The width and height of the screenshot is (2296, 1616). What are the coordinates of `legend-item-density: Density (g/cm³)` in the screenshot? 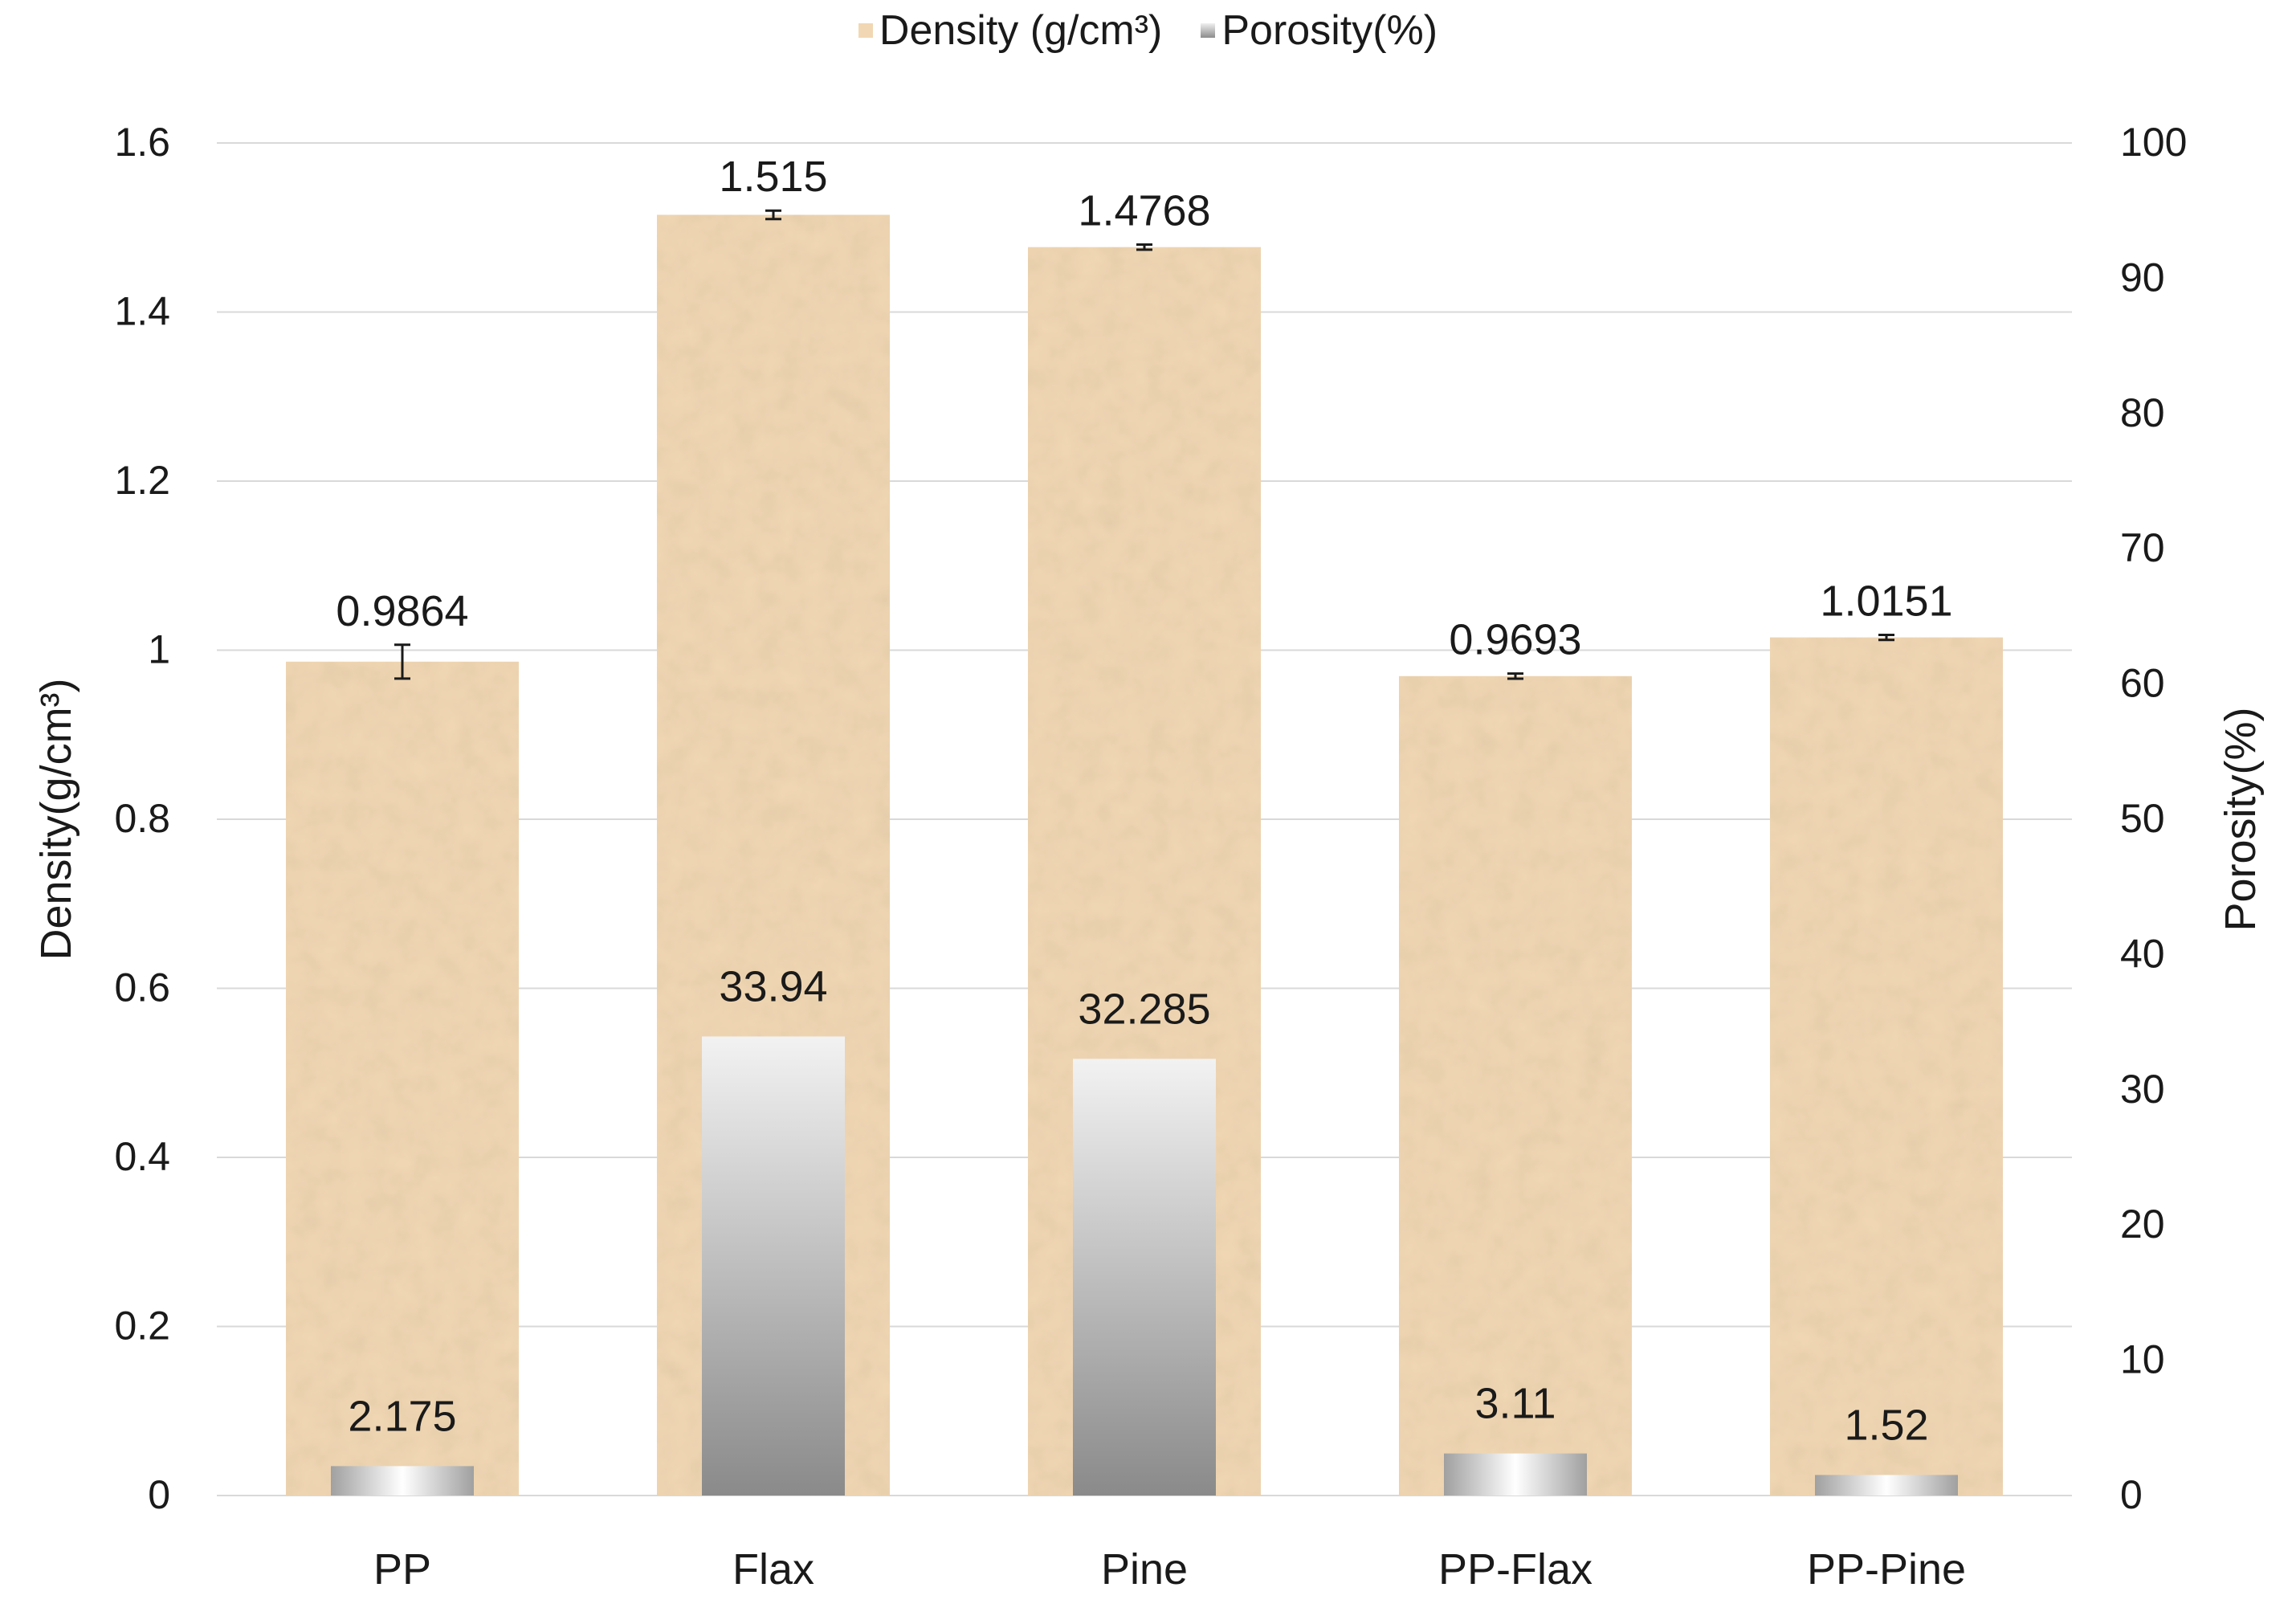 It's located at (1010, 30).